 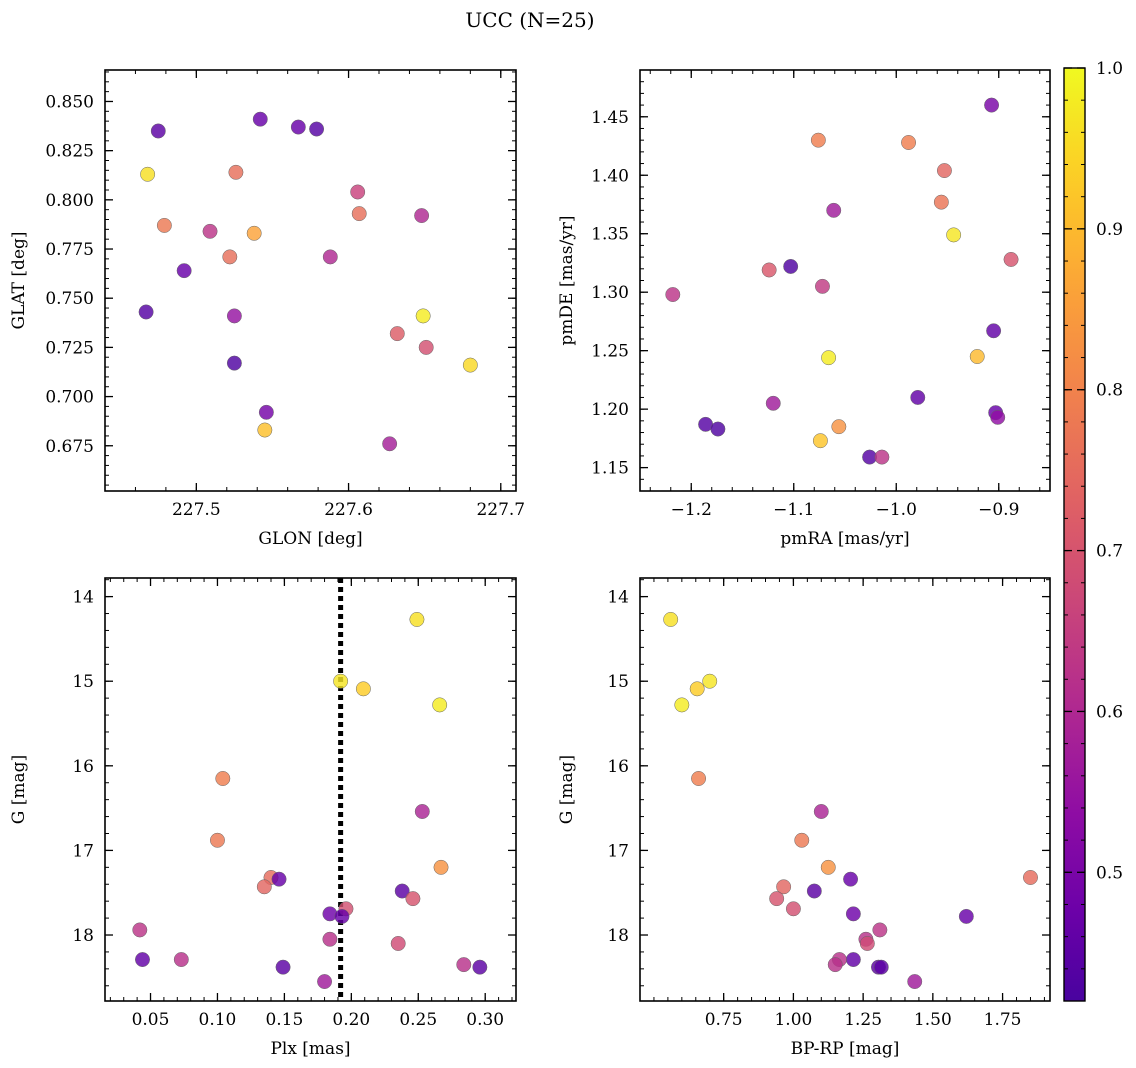 I want to click on panel-glon-glat-frame, so click(x=310, y=280).